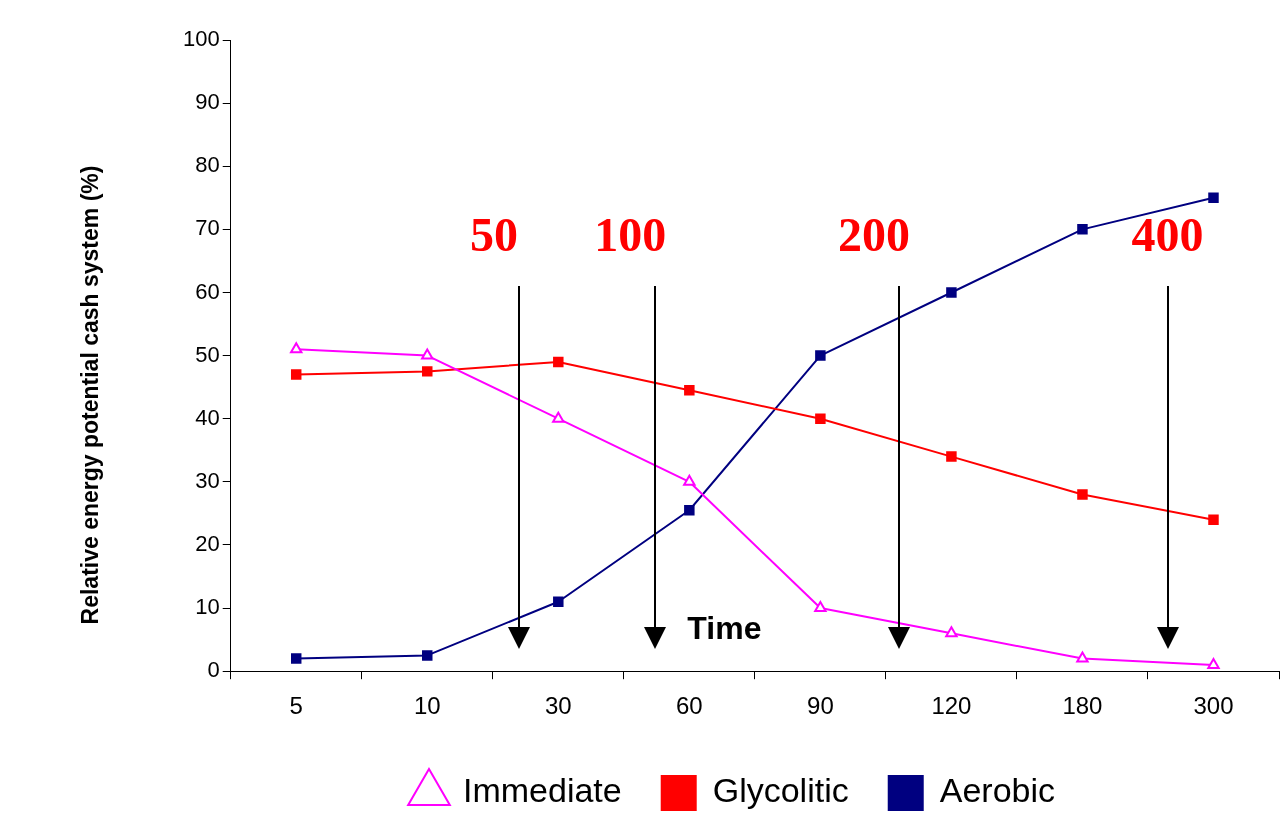 This screenshot has width=1287, height=820. What do you see at coordinates (207, 607) in the screenshot?
I see `y-tick-label: 10` at bounding box center [207, 607].